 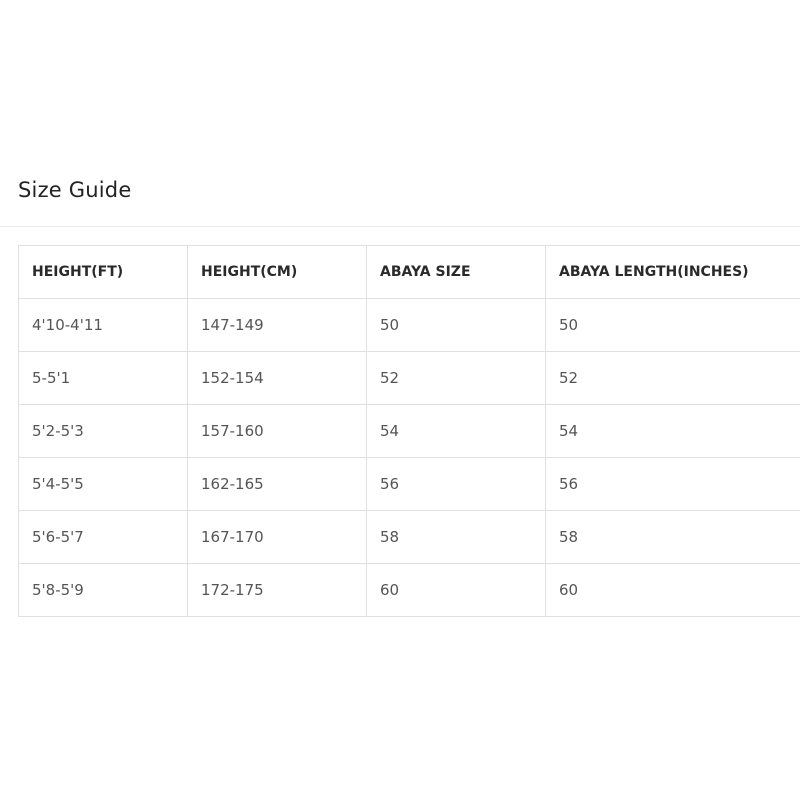 What do you see at coordinates (75, 190) in the screenshot?
I see `page-title: Size Guide` at bounding box center [75, 190].